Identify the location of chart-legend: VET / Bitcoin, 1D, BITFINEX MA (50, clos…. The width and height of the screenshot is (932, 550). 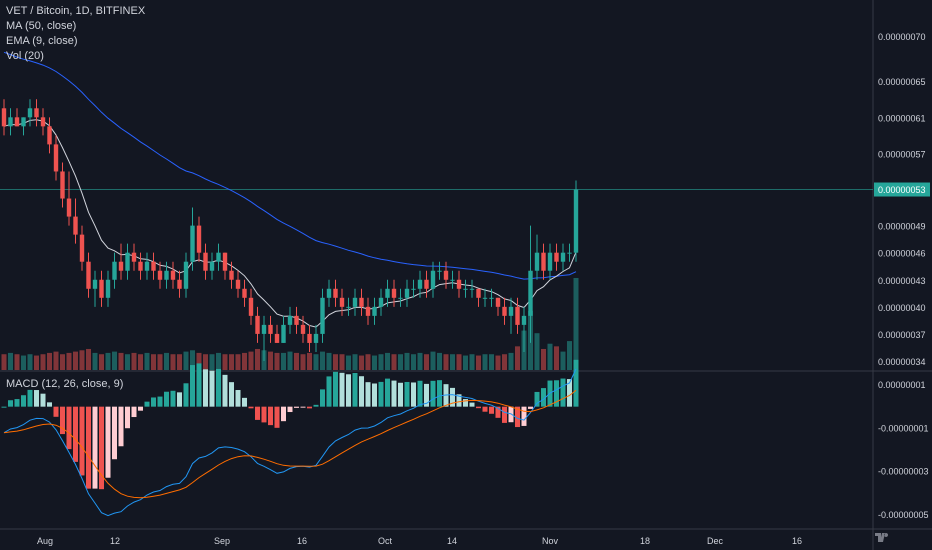
(75, 34).